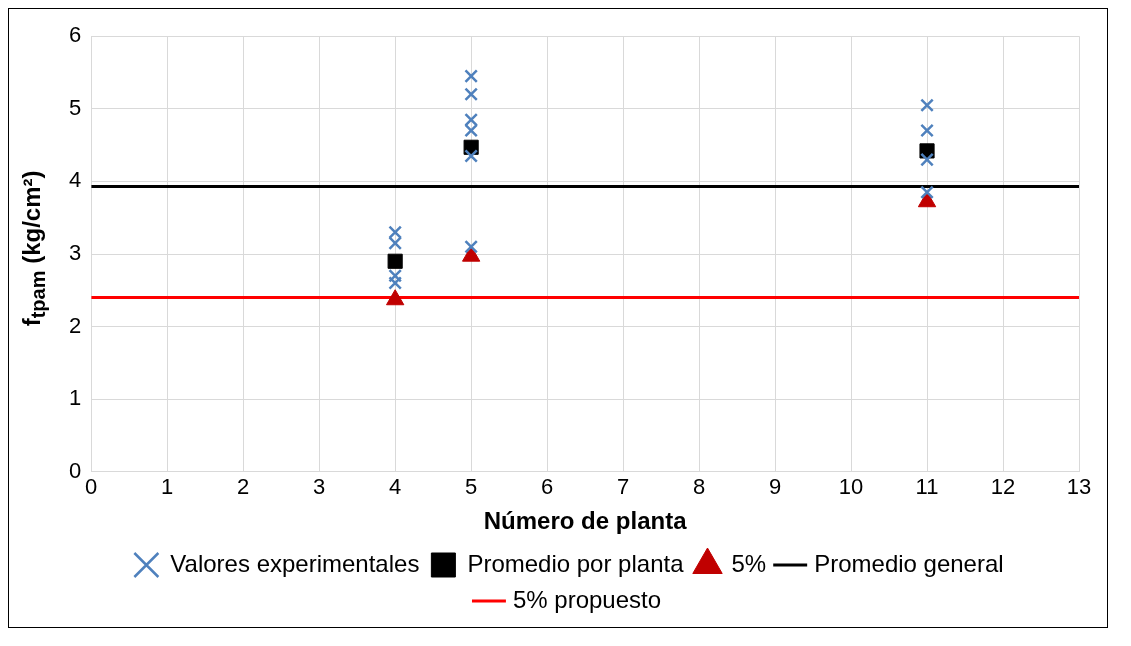 This screenshot has height=646, width=1131. What do you see at coordinates (851, 487) in the screenshot?
I see `x-tick-label: 10` at bounding box center [851, 487].